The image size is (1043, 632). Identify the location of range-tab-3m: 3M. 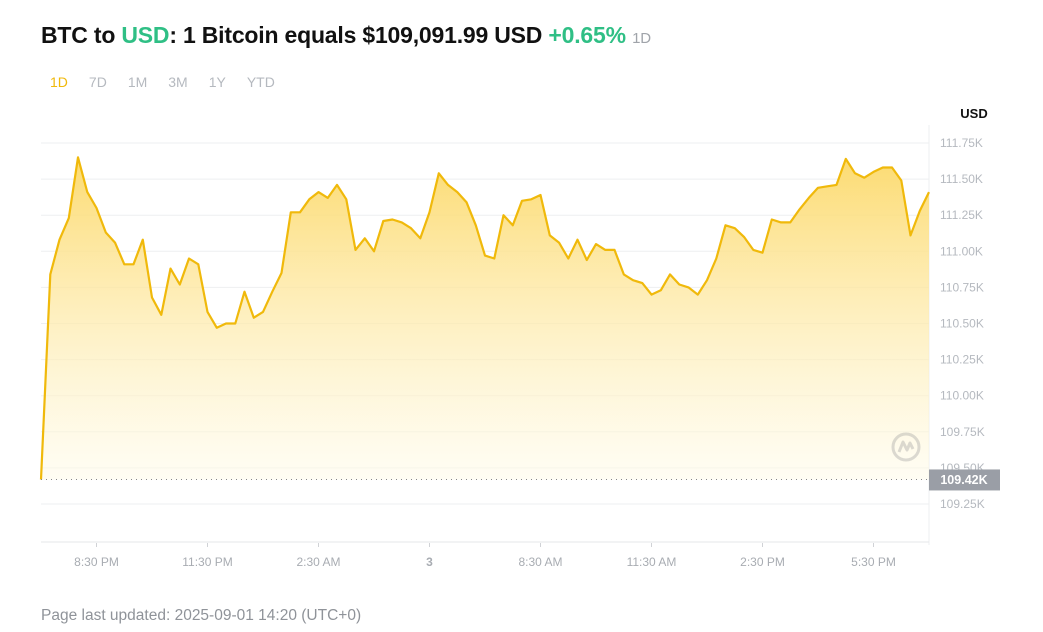
(178, 82).